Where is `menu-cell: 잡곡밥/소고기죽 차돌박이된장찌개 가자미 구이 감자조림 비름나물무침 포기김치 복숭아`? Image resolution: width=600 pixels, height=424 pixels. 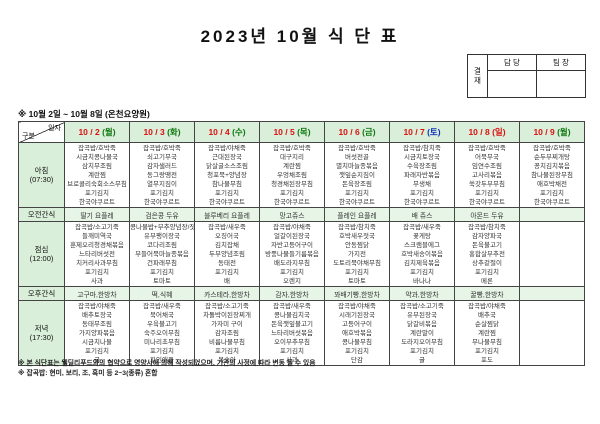 menu-cell: 잡곡밥/소고기죽 차돌박이된장찌개 가자미 구이 감자조림 비름나물무침 포기김치 복숭아 is located at coordinates (227, 333).